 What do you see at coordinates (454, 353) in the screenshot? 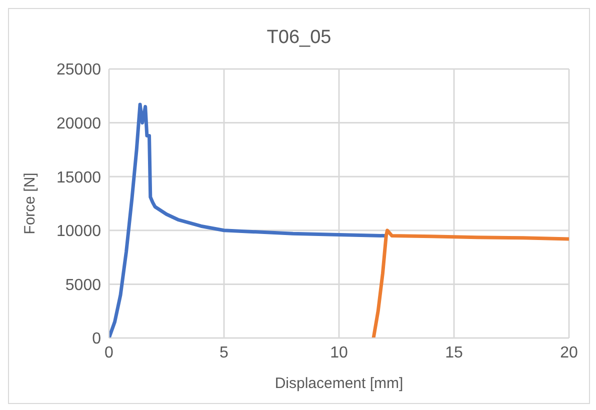
I see `x-tick-label: 15` at bounding box center [454, 353].